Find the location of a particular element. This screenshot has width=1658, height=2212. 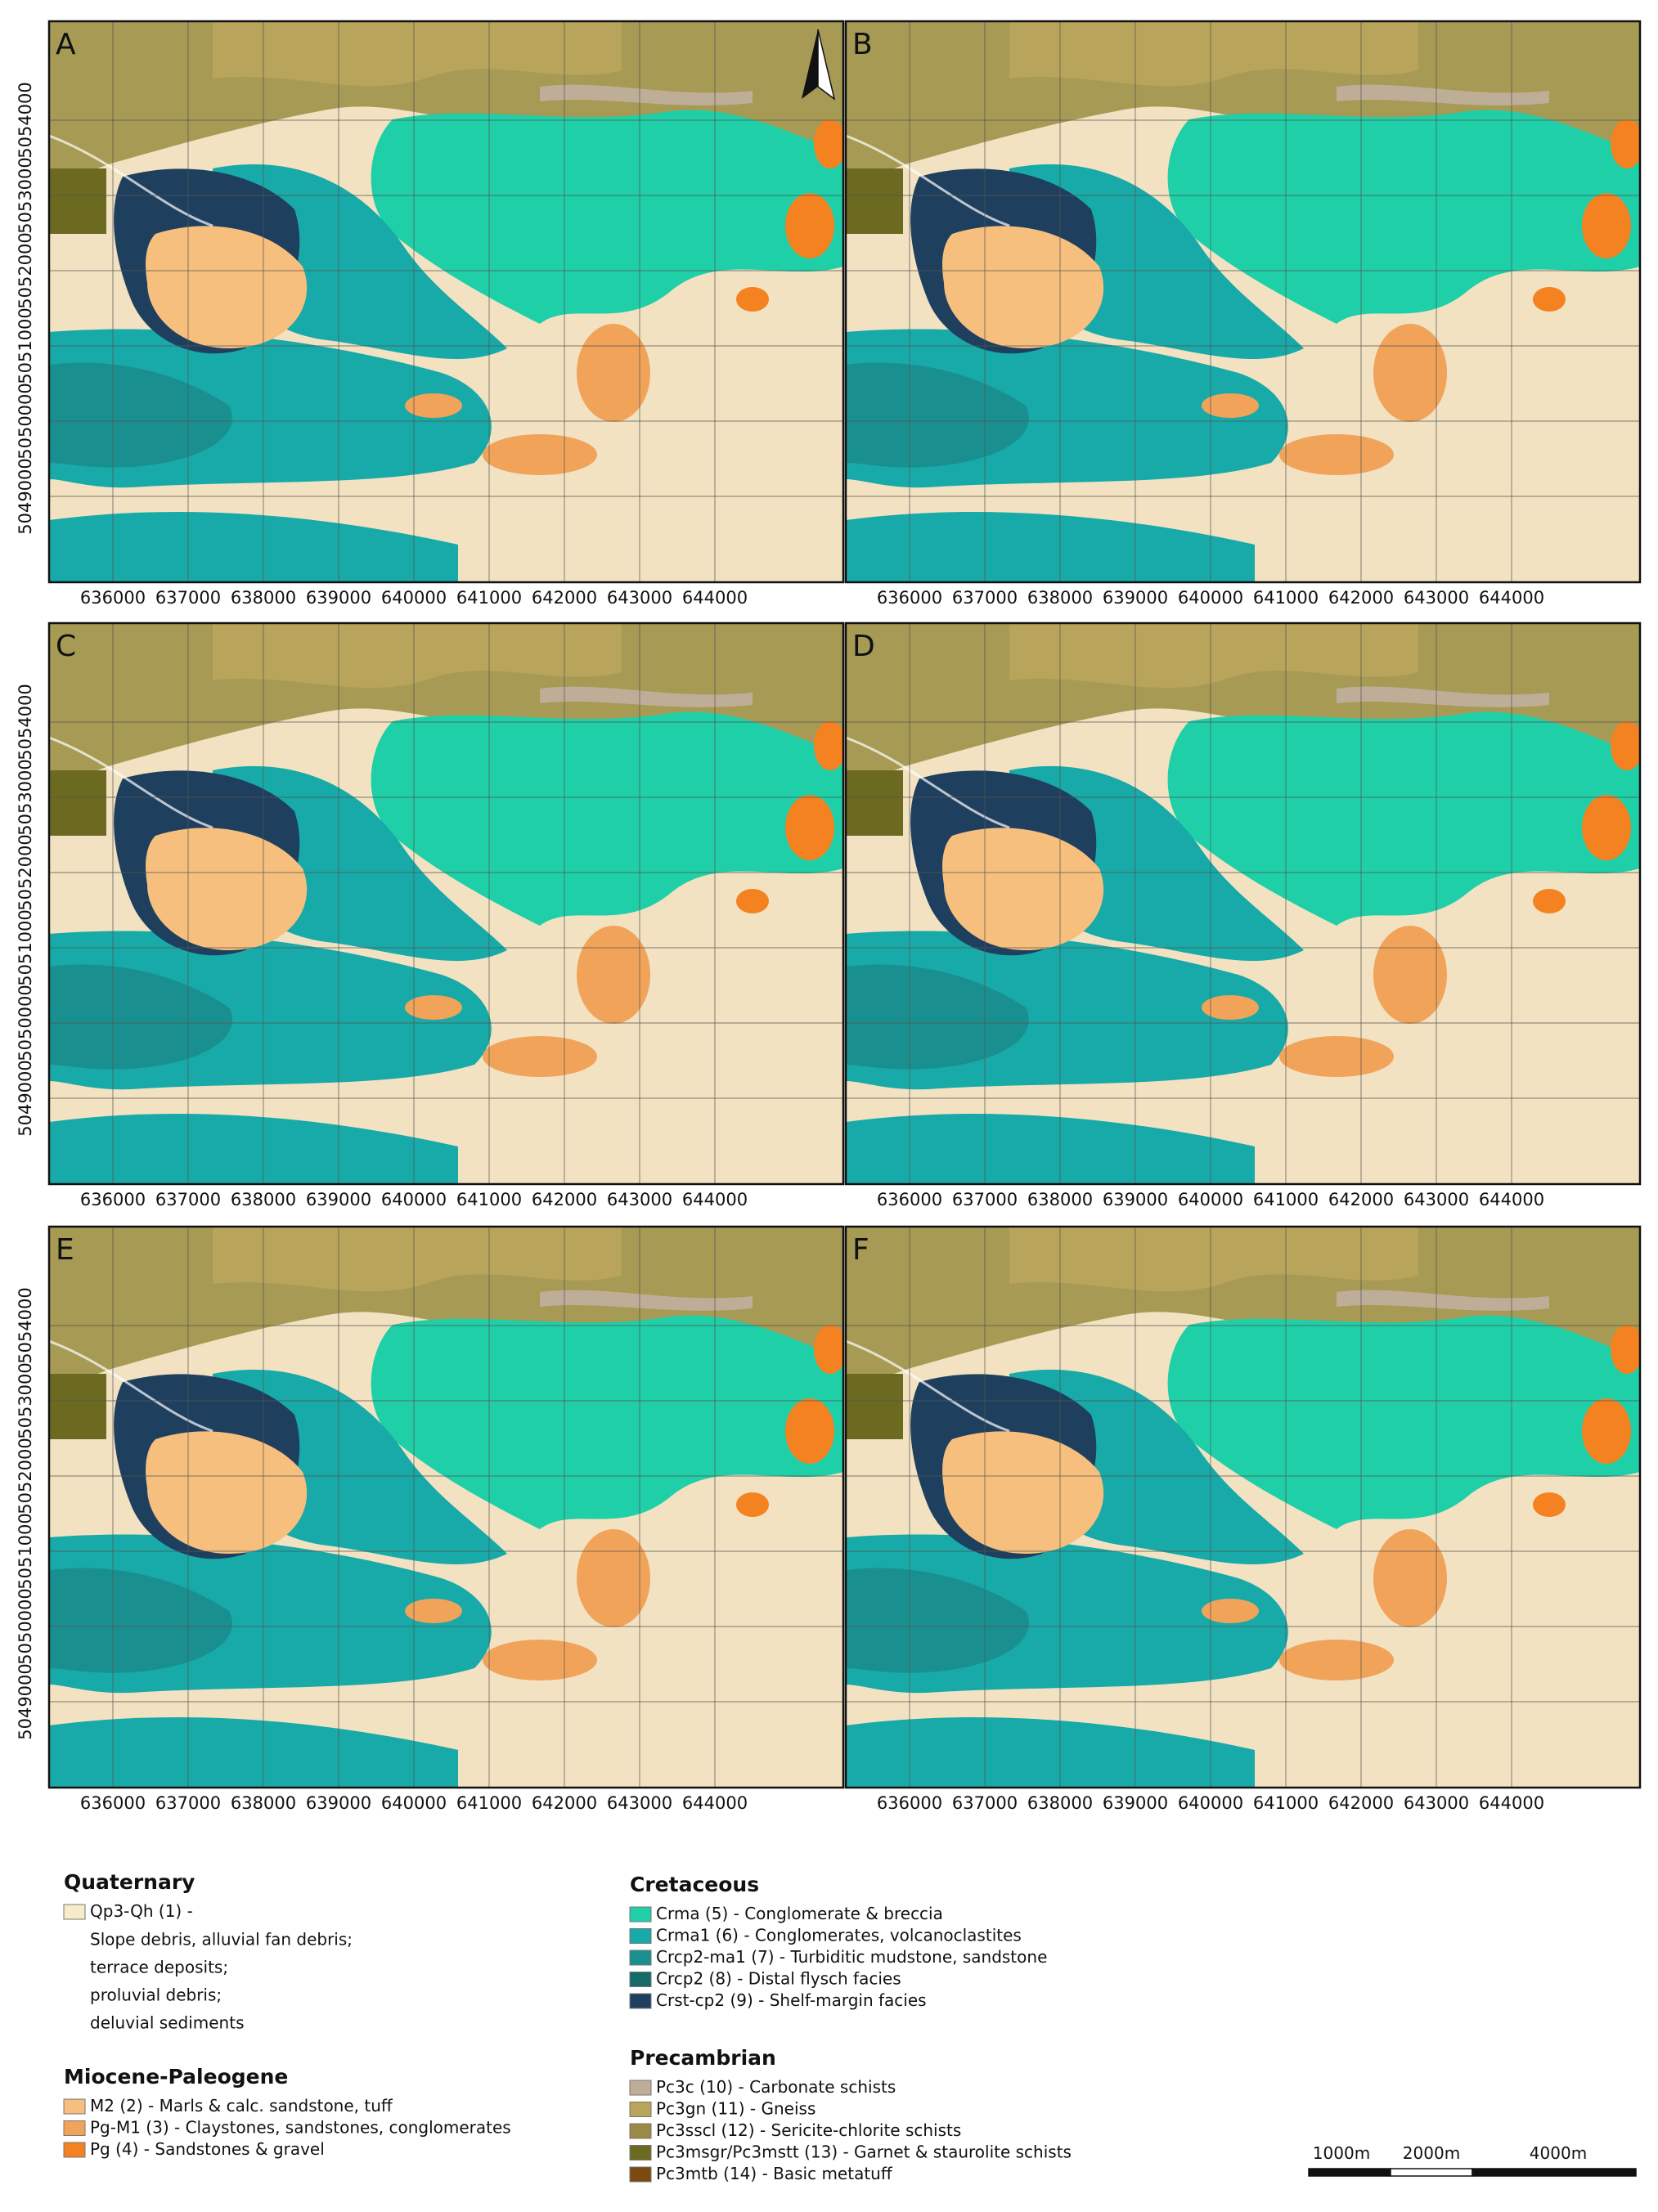

legend-label: Qp3-Qh (1) - is located at coordinates (142, 1911).